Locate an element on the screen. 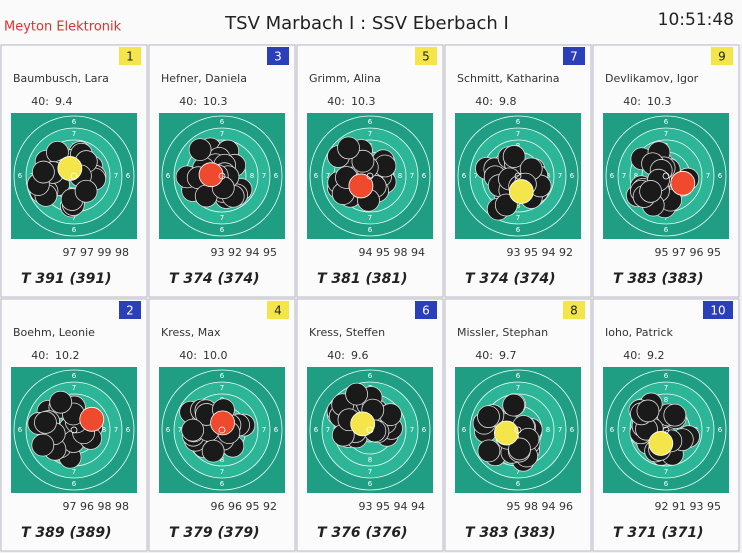  last-shot: 10.2 is located at coordinates (67, 355).